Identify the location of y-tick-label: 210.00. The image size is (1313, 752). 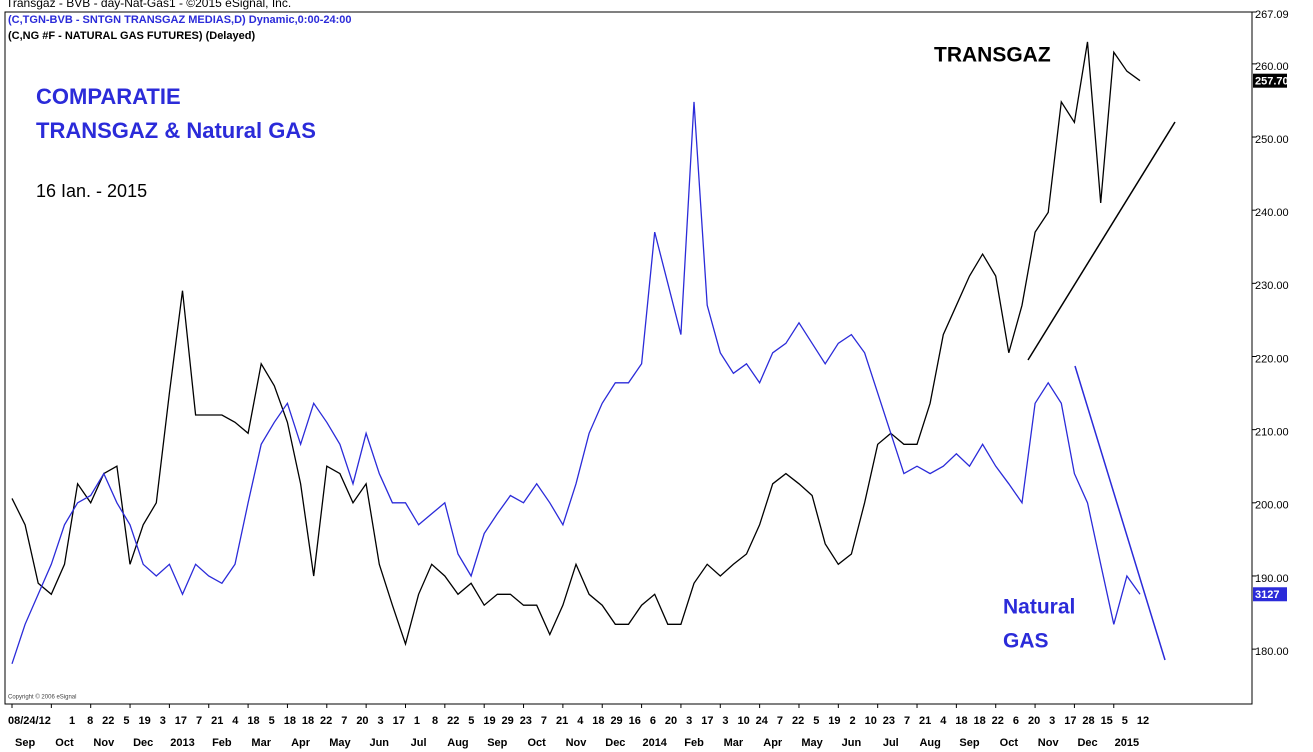
(1272, 433).